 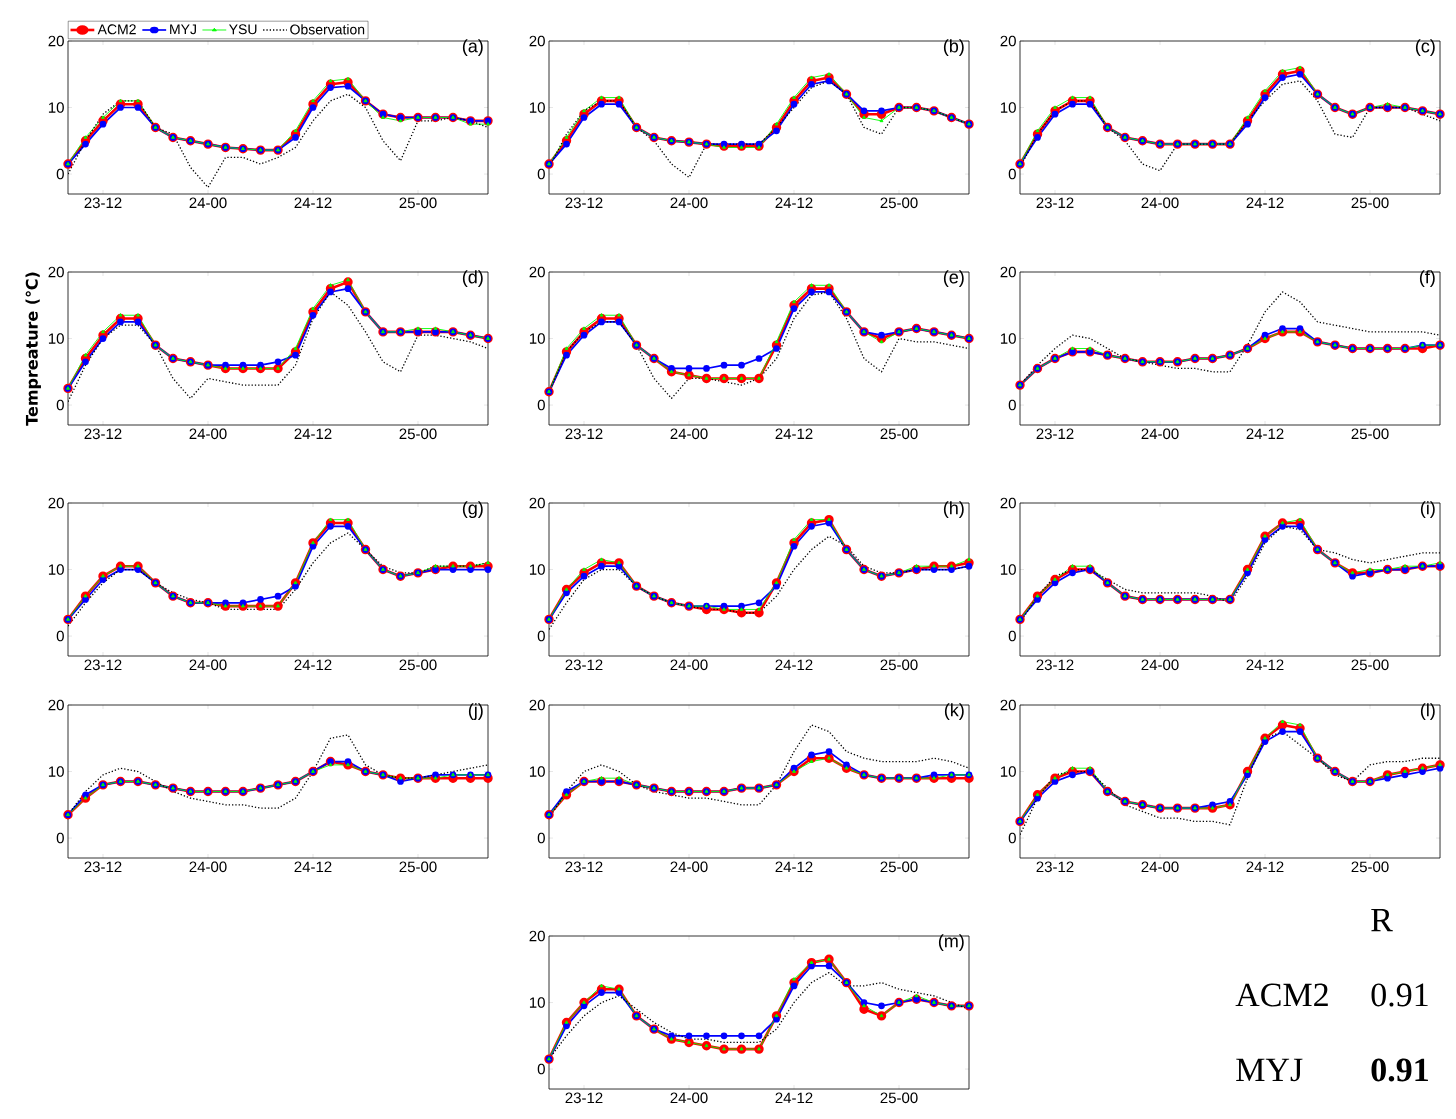 What do you see at coordinates (1425, 47) in the screenshot?
I see `chart-title: (c)` at bounding box center [1425, 47].